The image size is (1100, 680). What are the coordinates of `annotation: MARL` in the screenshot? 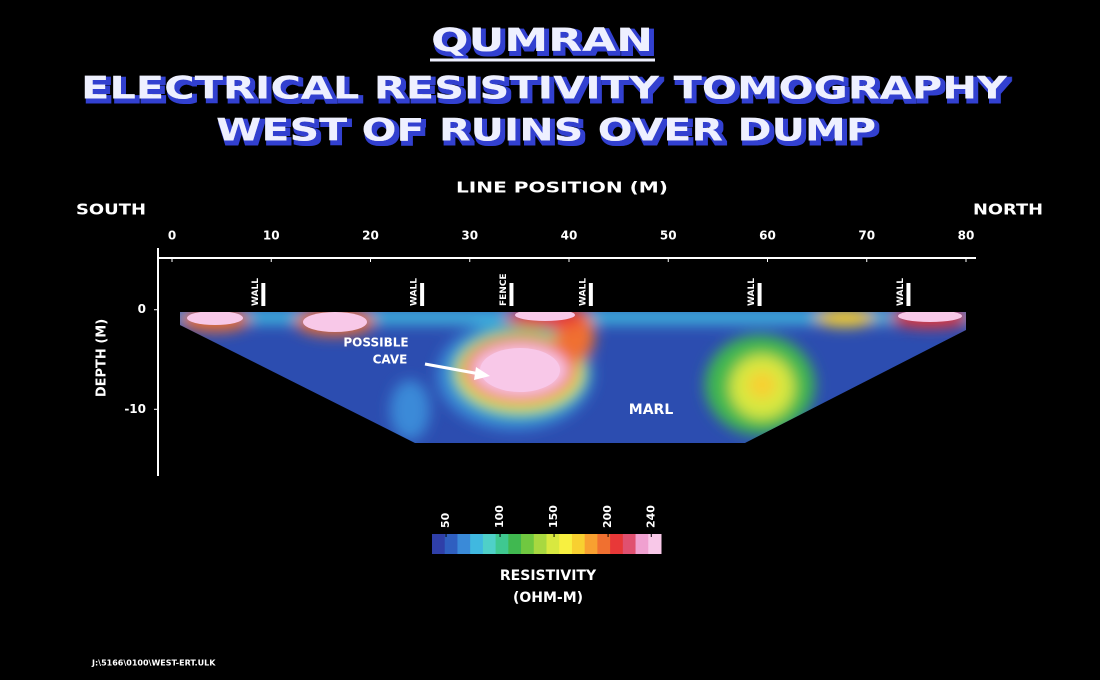 It's located at (651, 410).